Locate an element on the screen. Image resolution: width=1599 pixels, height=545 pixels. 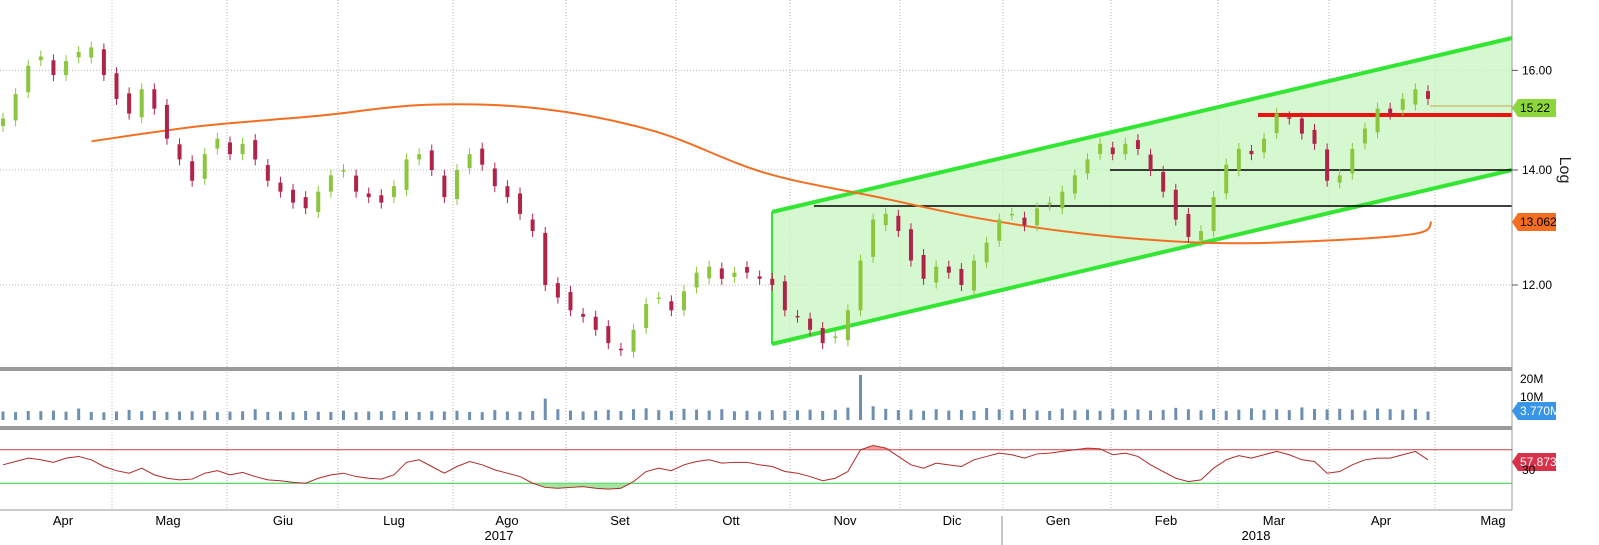
last-price-flag: 15.22 is located at coordinates (1534, 108).